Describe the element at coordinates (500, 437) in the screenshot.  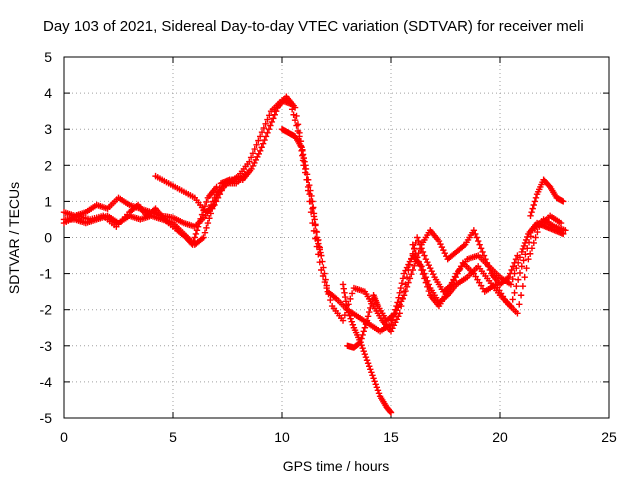
I see `x-tick-label: 20` at that location.